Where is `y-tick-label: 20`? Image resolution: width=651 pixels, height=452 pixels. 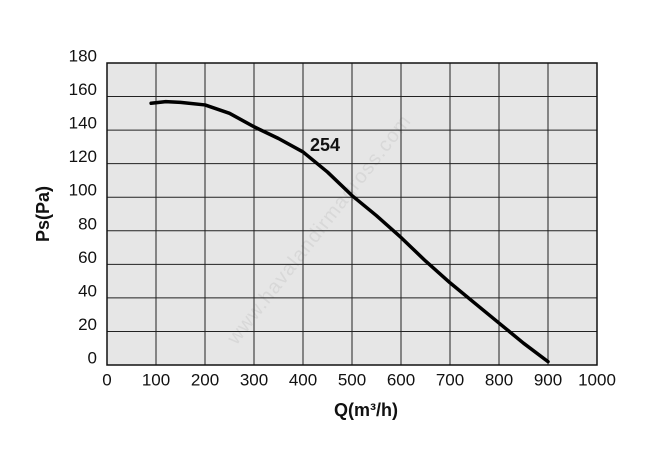
y-tick-label: 20 is located at coordinates (87, 324).